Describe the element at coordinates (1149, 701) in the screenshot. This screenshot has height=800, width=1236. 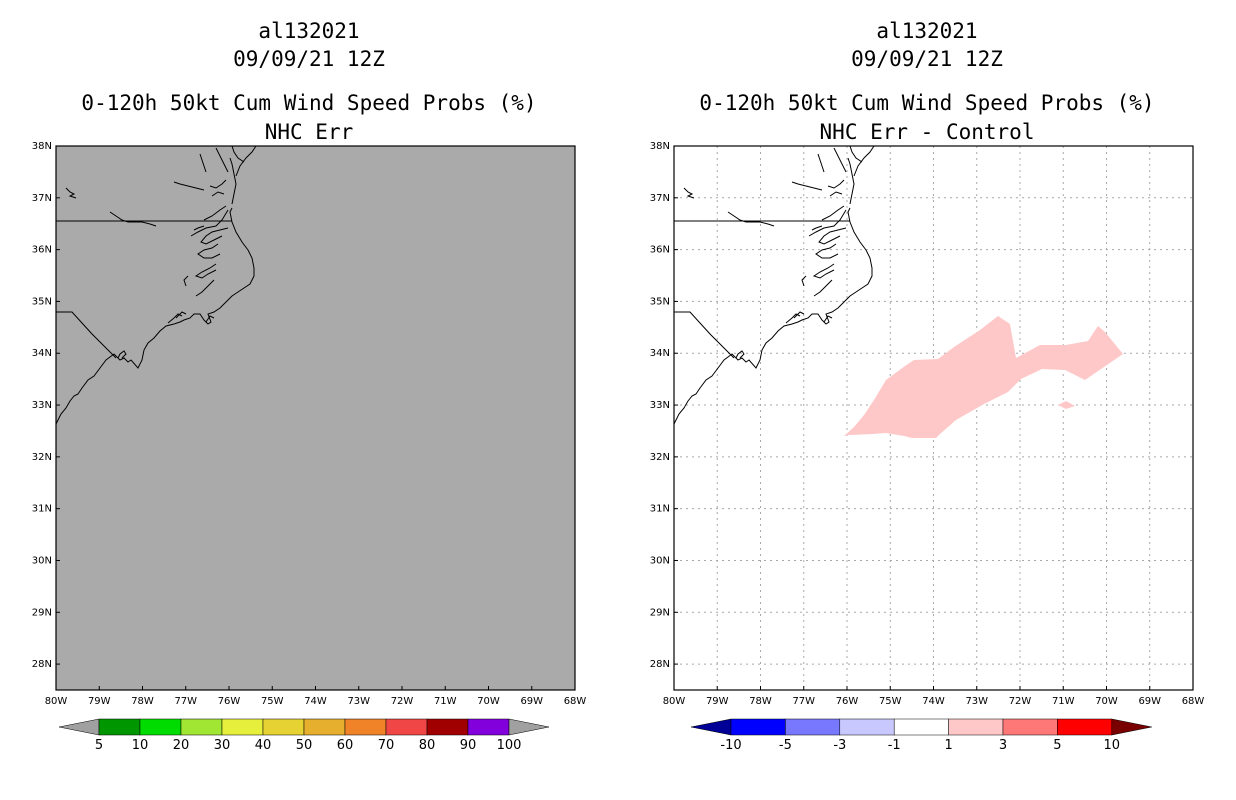
I see `lon-label: 69W` at that location.